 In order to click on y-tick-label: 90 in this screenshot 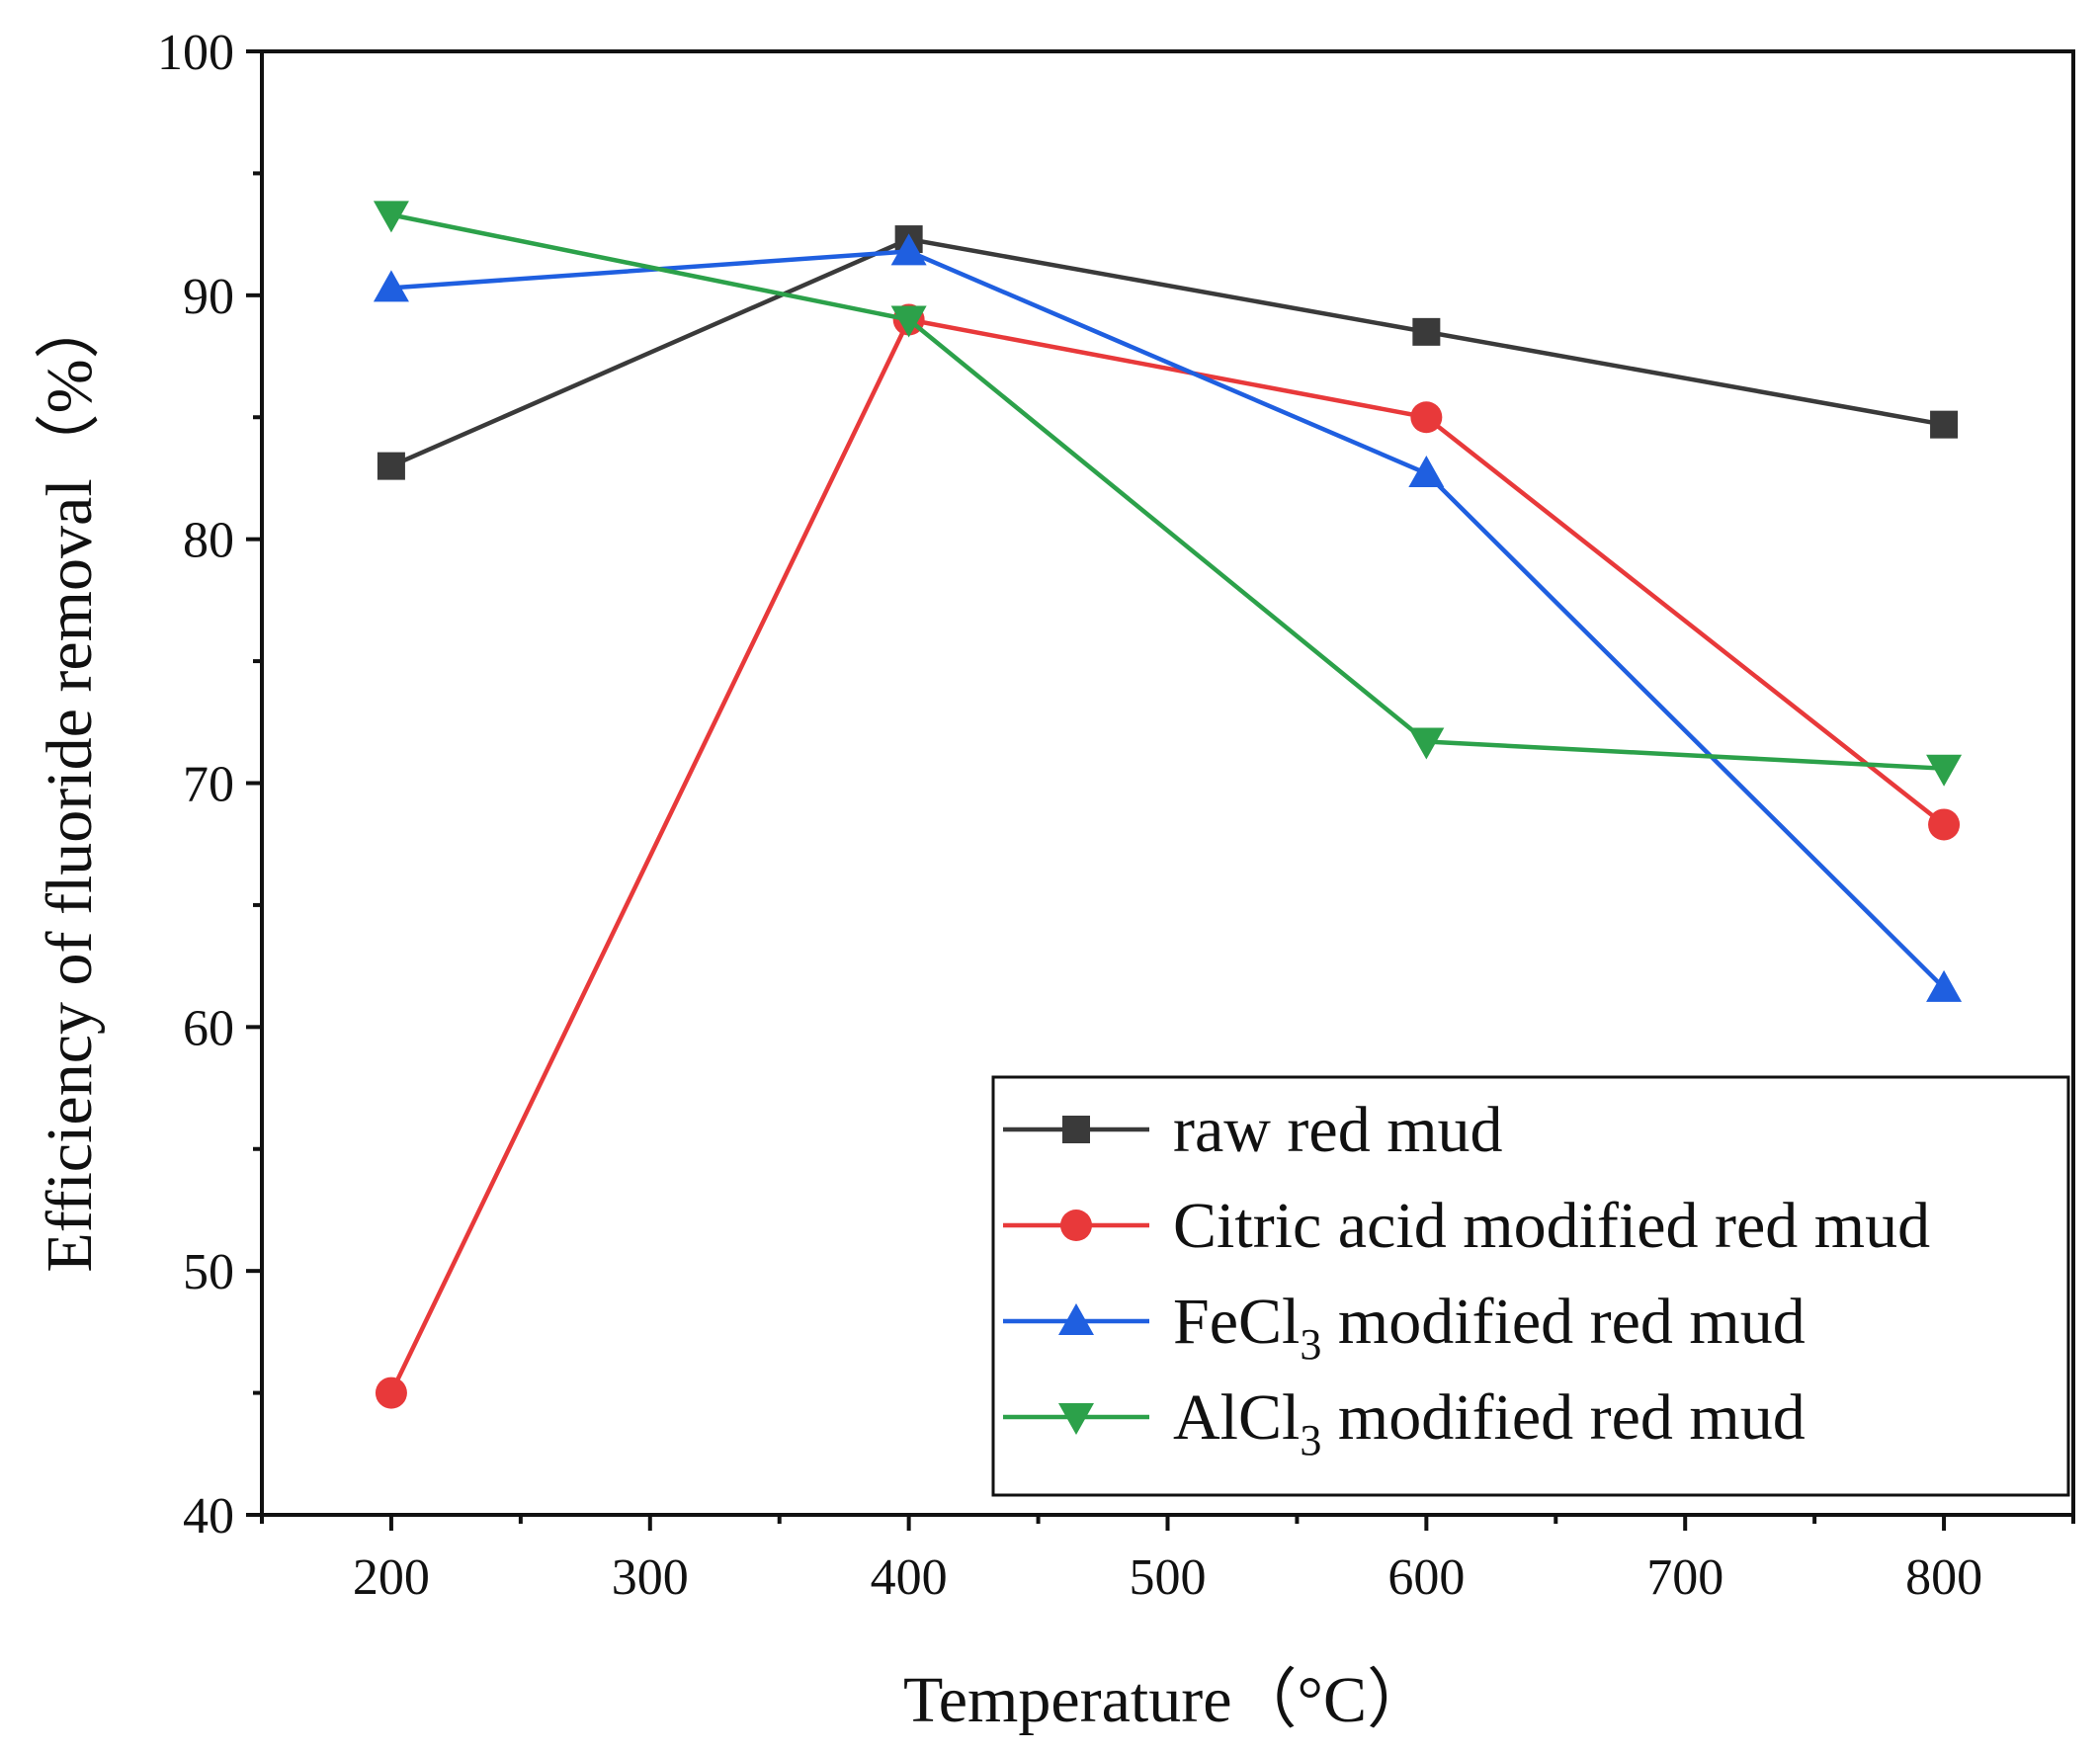, I will do `click(208, 297)`.